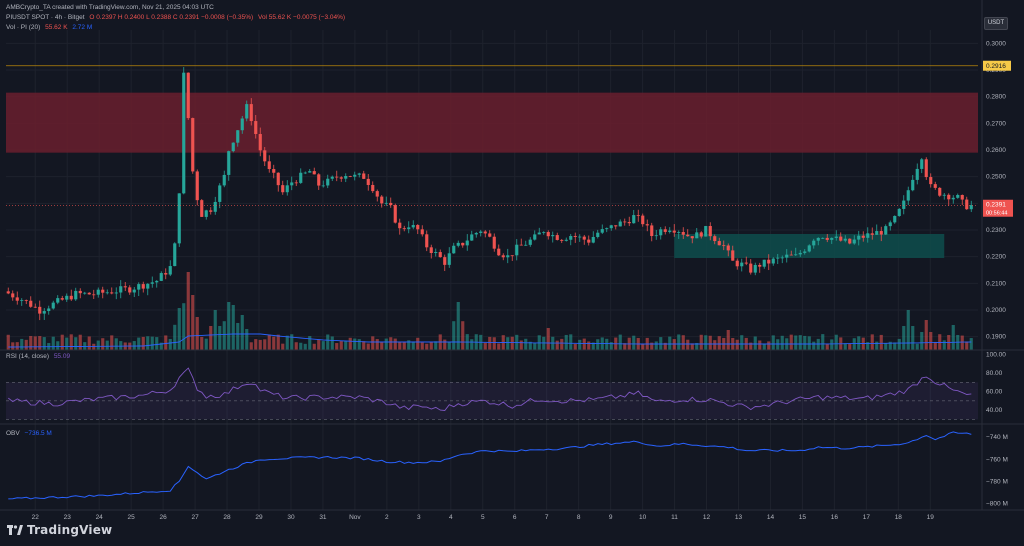 The width and height of the screenshot is (1024, 546). Describe the element at coordinates (994, 392) in the screenshot. I see `rsi-tick-label: 60.00` at that location.